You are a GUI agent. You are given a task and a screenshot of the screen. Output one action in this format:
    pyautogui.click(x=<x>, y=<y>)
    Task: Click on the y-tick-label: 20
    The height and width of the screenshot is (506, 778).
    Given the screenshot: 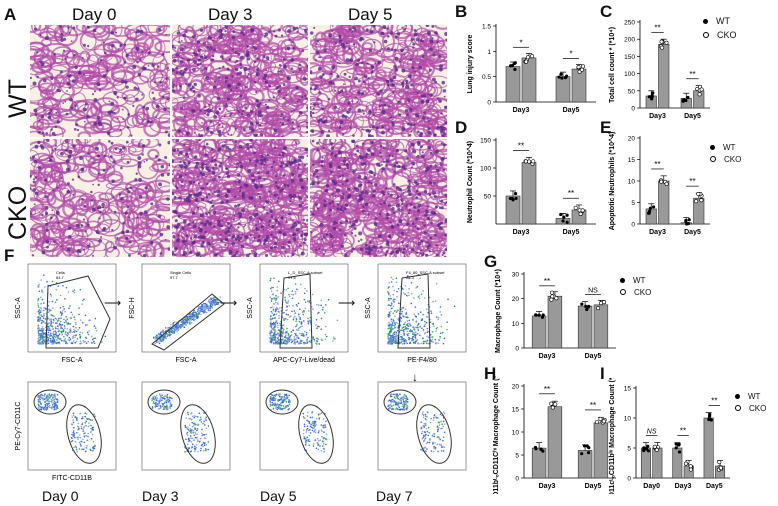 What is the action you would take?
    pyautogui.click(x=632, y=139)
    